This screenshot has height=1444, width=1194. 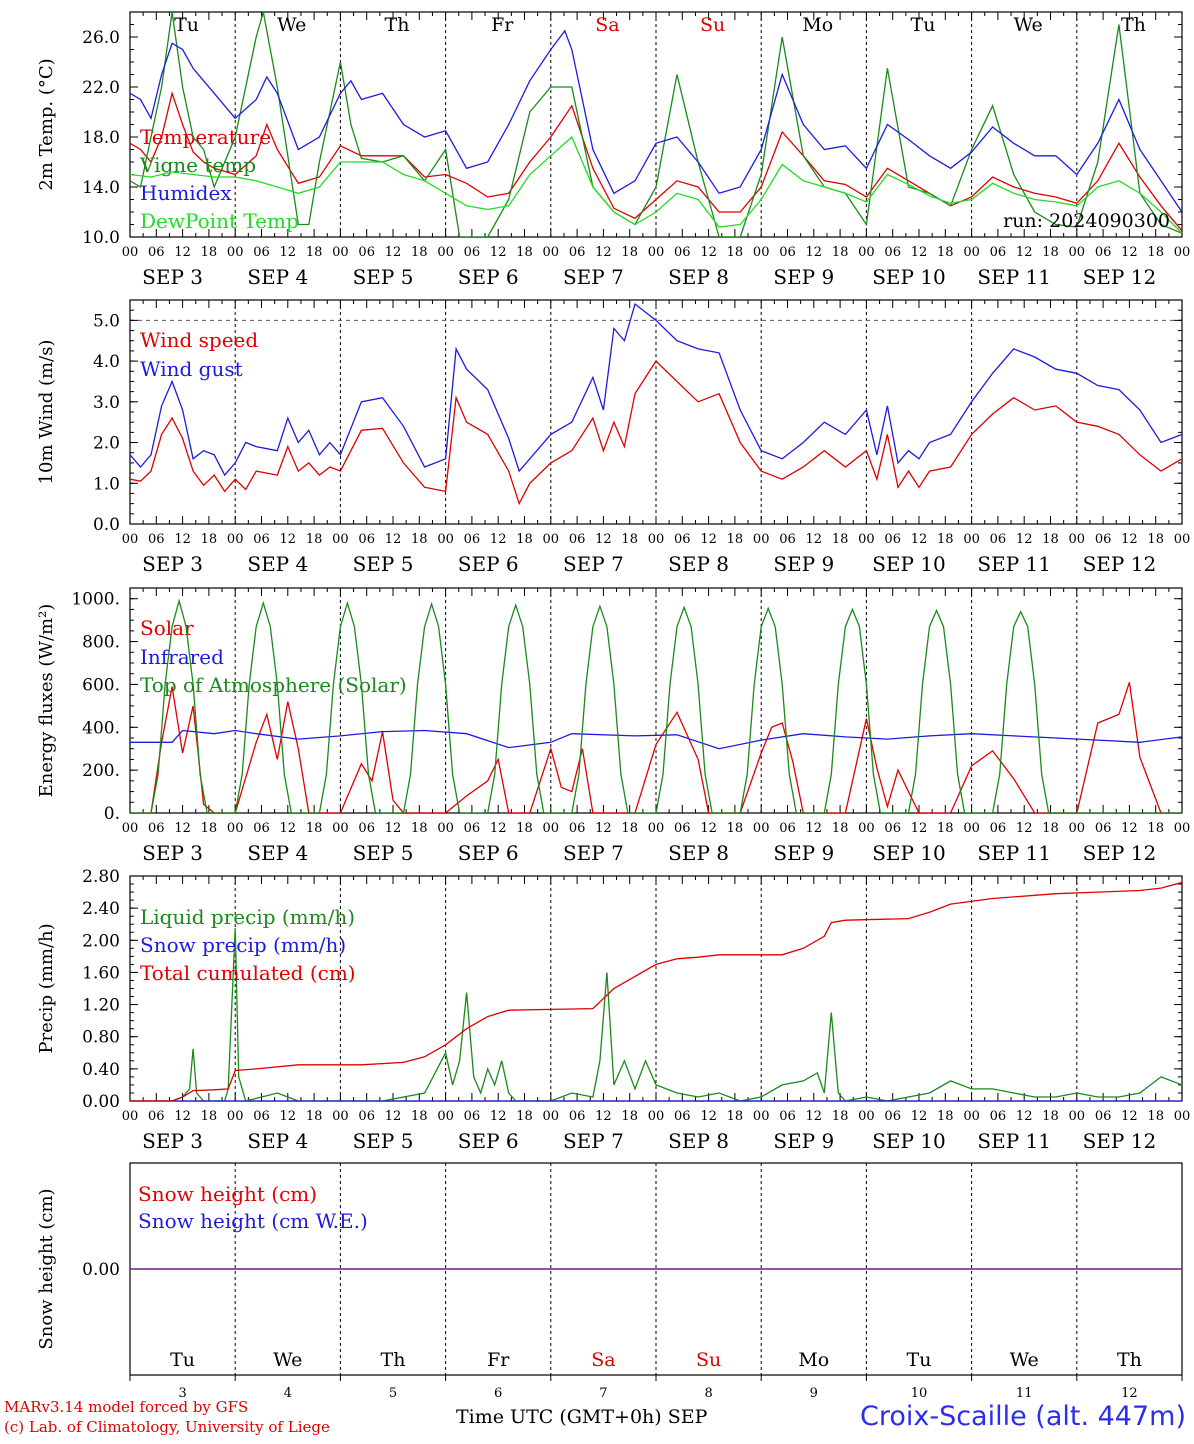 I want to click on panel-frame, so click(x=656, y=412).